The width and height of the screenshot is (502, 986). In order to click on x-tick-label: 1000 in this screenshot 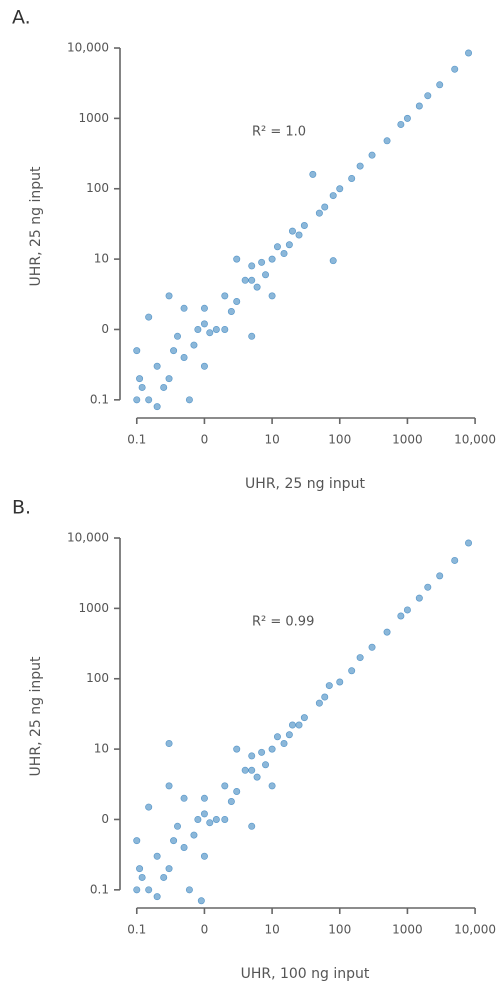, I will do `click(407, 440)`.